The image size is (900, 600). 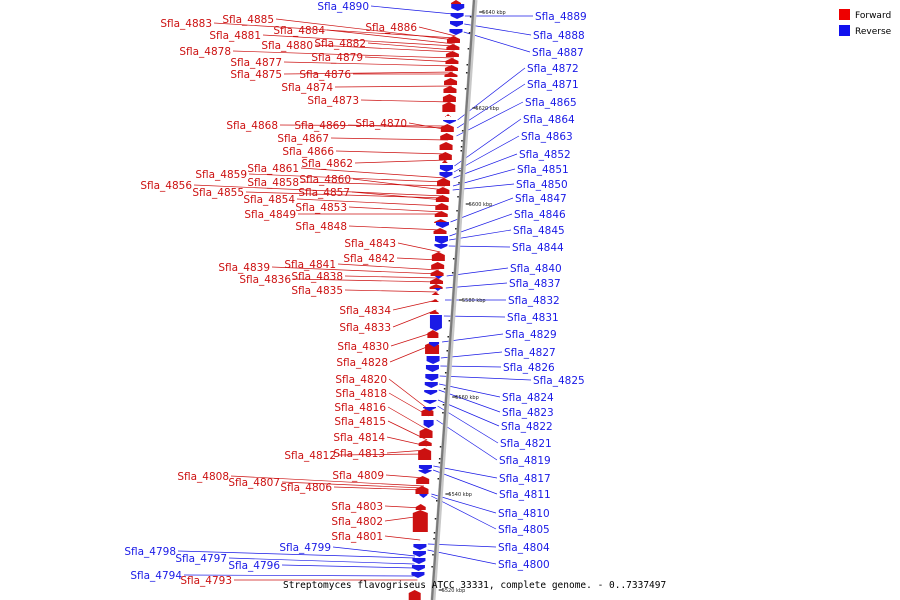 What do you see at coordinates (524, 548) in the screenshot?
I see `gene-label: Sfla_4804` at bounding box center [524, 548].